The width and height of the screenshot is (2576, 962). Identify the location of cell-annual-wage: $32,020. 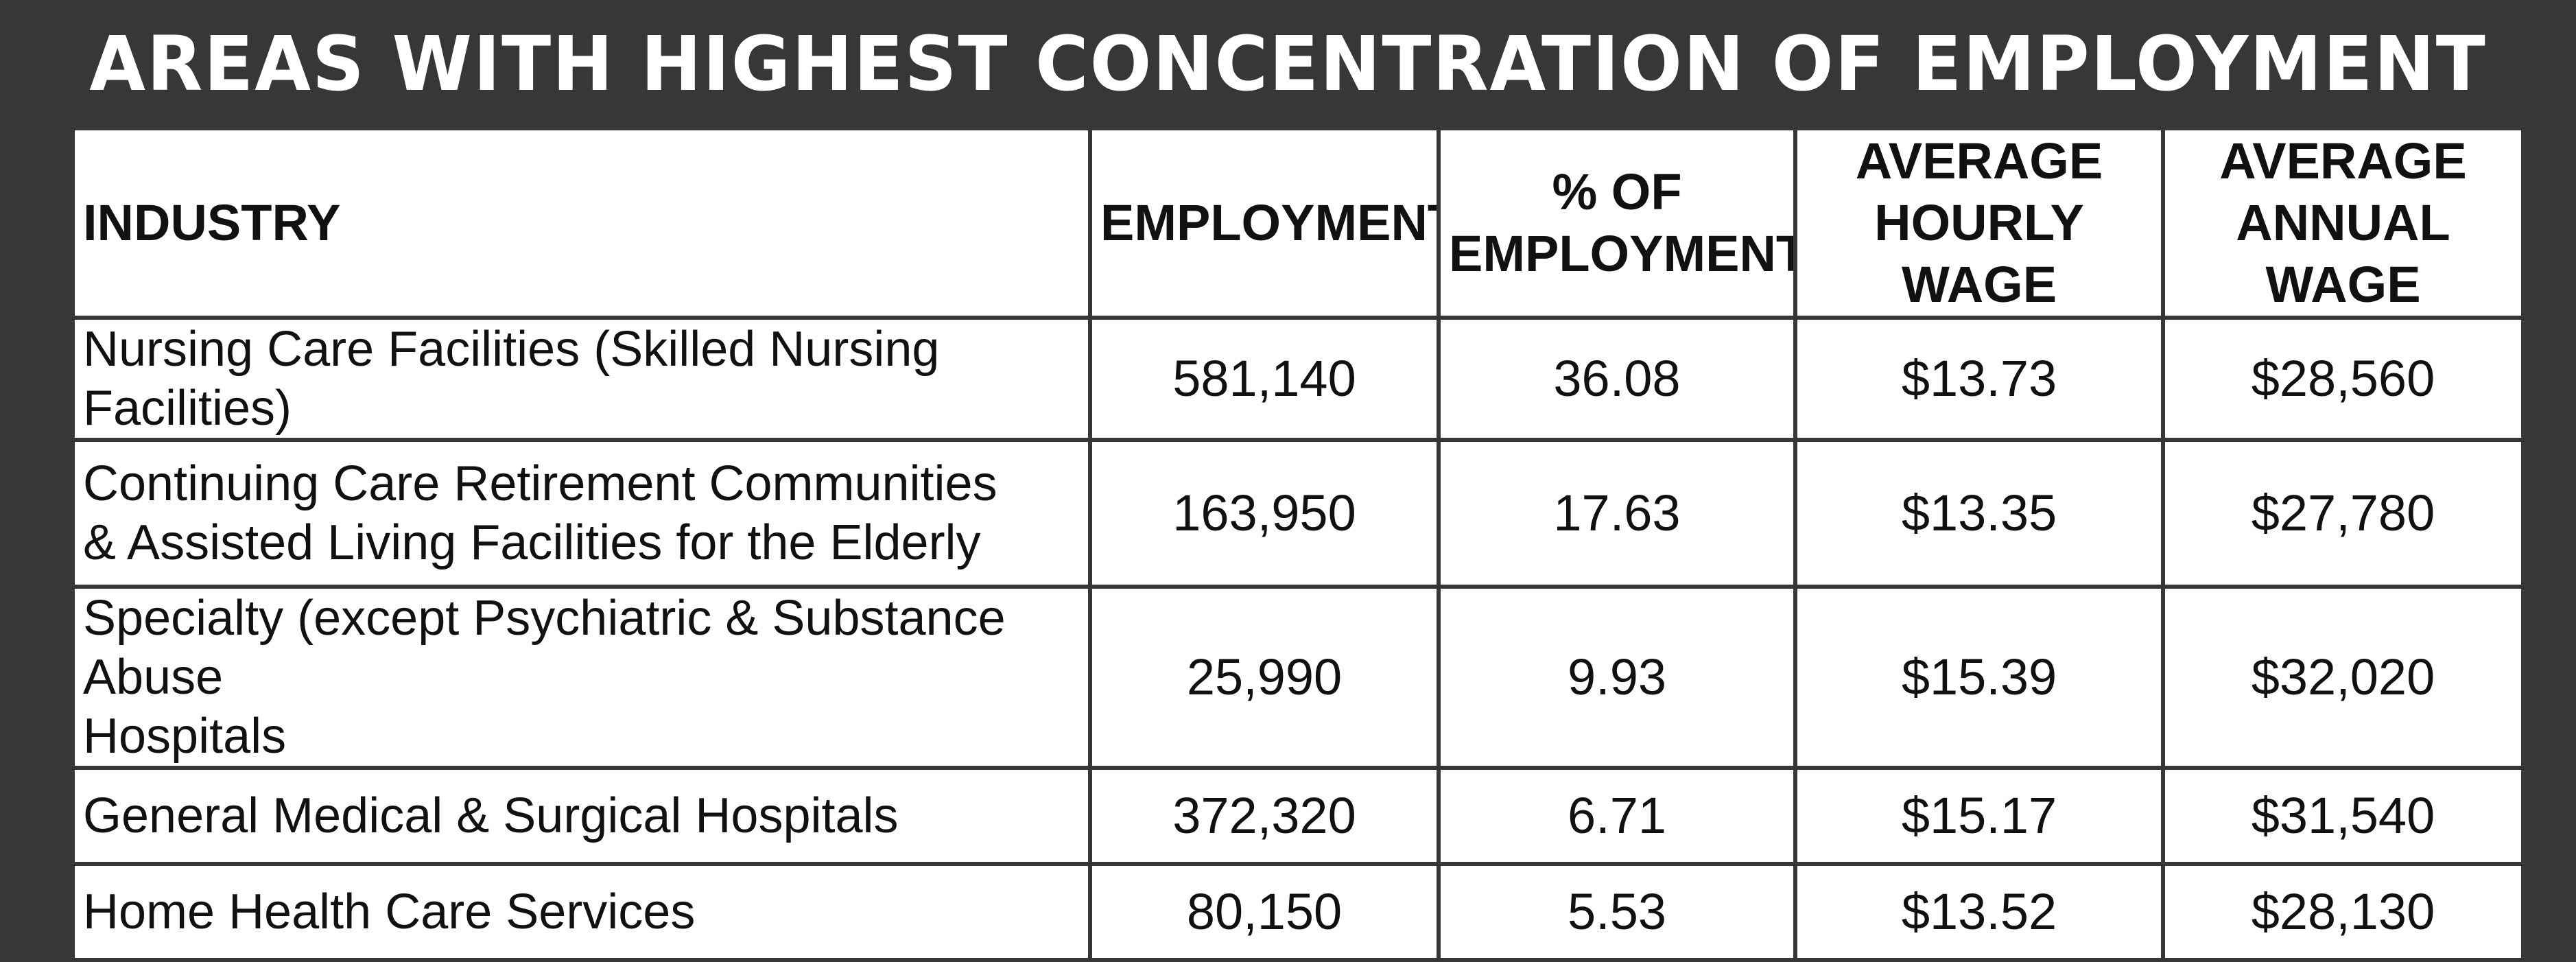
(2343, 677).